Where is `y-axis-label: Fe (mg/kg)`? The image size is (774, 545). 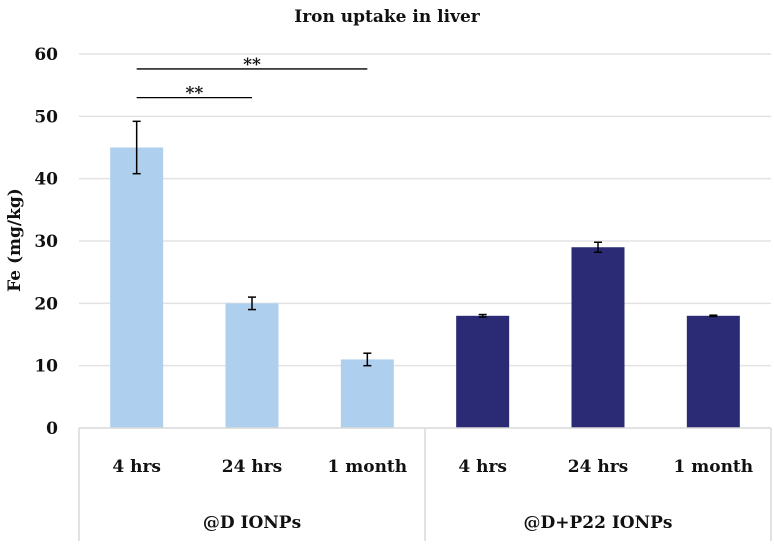
y-axis-label: Fe (mg/kg) is located at coordinates (15, 240).